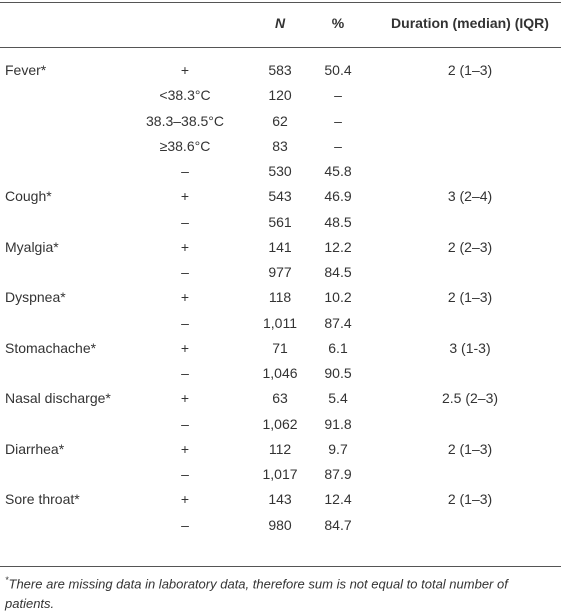 The image size is (561, 614). I want to click on cell-pct: 12.4, so click(338, 499).